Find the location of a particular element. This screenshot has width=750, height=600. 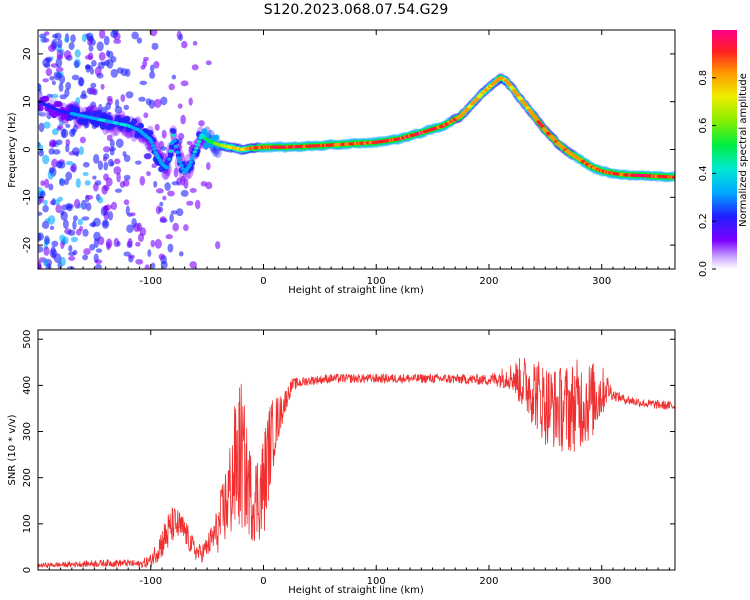

y-tick-label: 20 is located at coordinates (27, 54).